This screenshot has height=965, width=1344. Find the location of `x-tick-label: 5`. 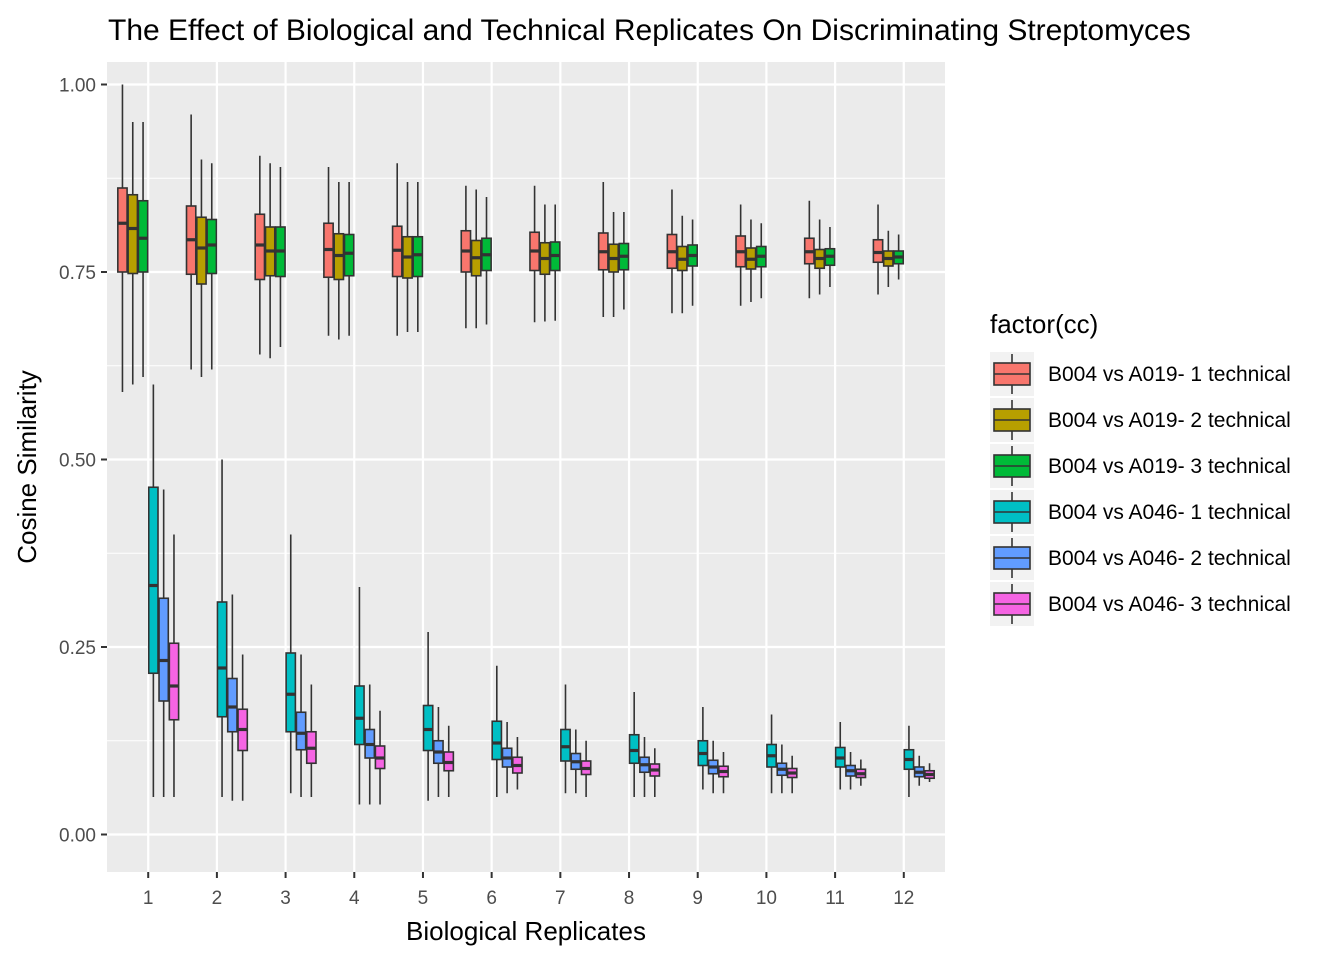

x-tick-label: 5 is located at coordinates (423, 898).